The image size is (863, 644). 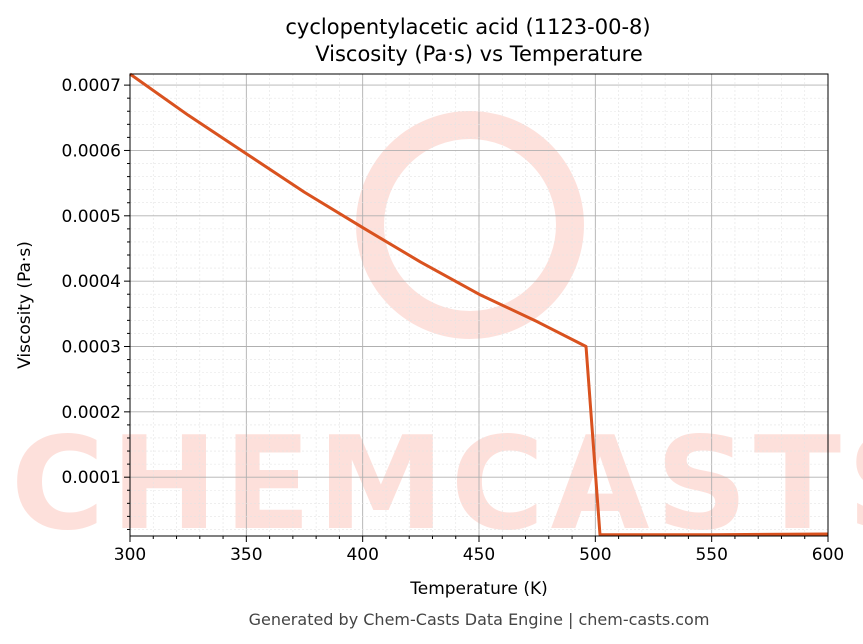 What do you see at coordinates (479, 555) in the screenshot?
I see `x-tick-label: 450` at bounding box center [479, 555].